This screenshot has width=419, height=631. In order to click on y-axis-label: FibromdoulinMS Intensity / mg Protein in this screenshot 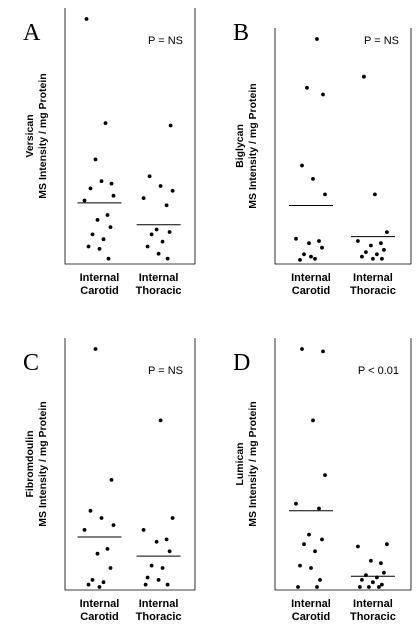, I will do `click(36, 463)`.